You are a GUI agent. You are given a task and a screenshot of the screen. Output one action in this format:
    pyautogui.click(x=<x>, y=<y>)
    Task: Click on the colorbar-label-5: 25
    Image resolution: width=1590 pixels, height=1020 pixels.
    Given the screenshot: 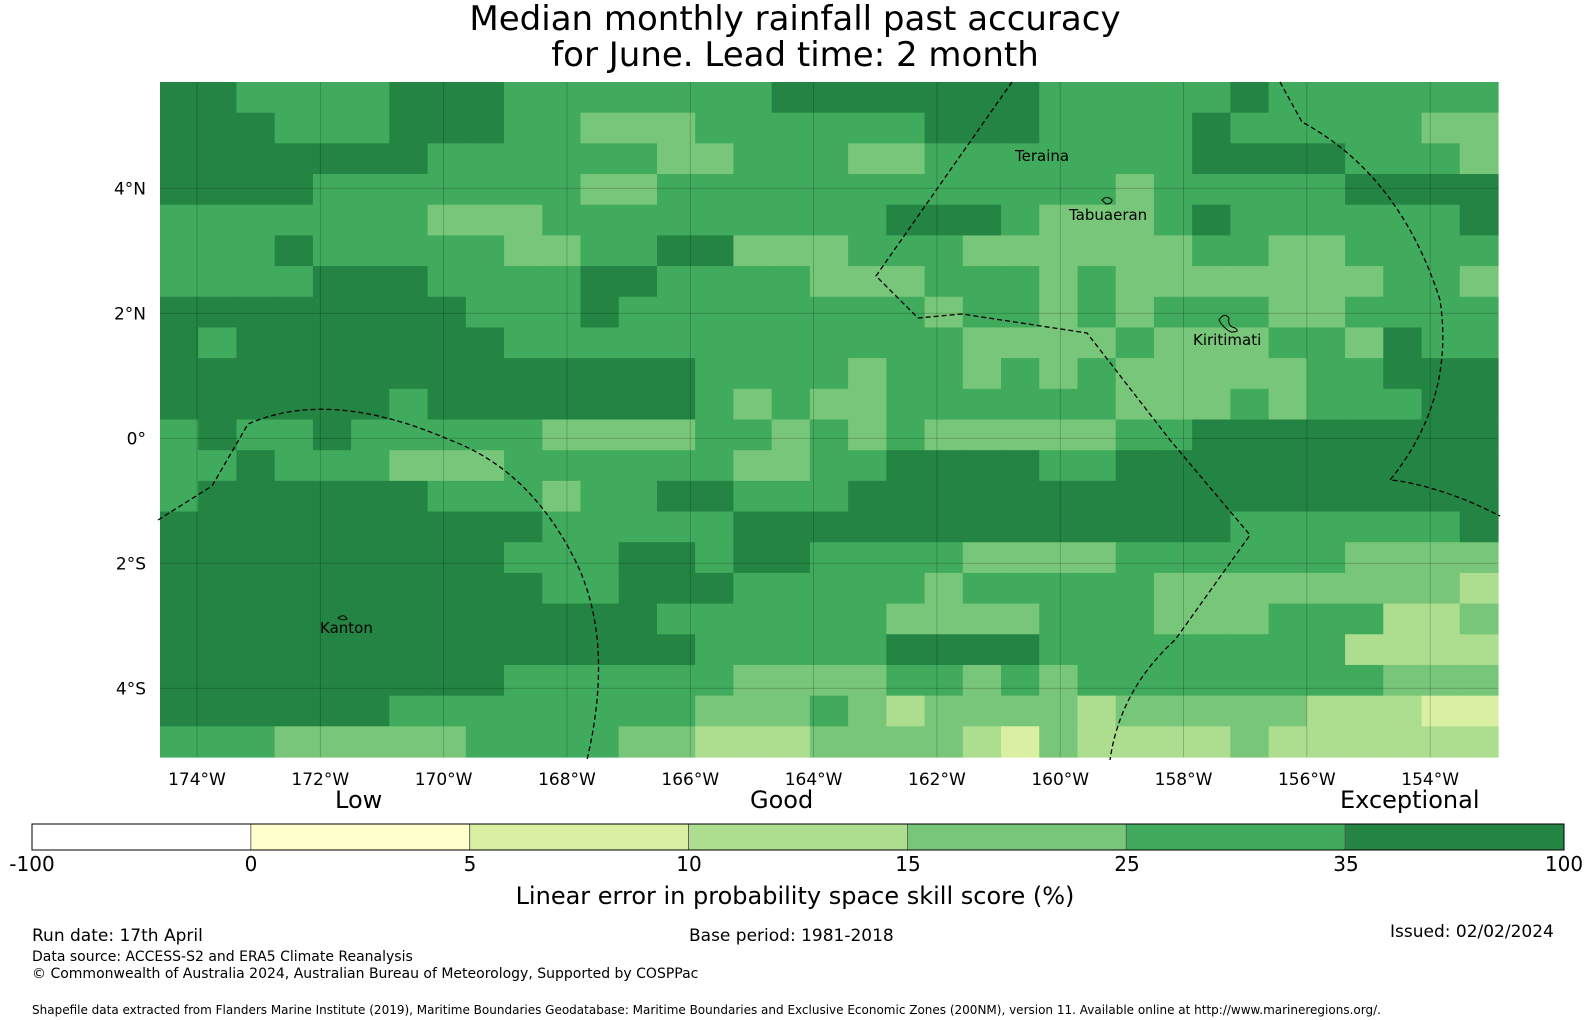 What is the action you would take?
    pyautogui.click(x=1127, y=864)
    